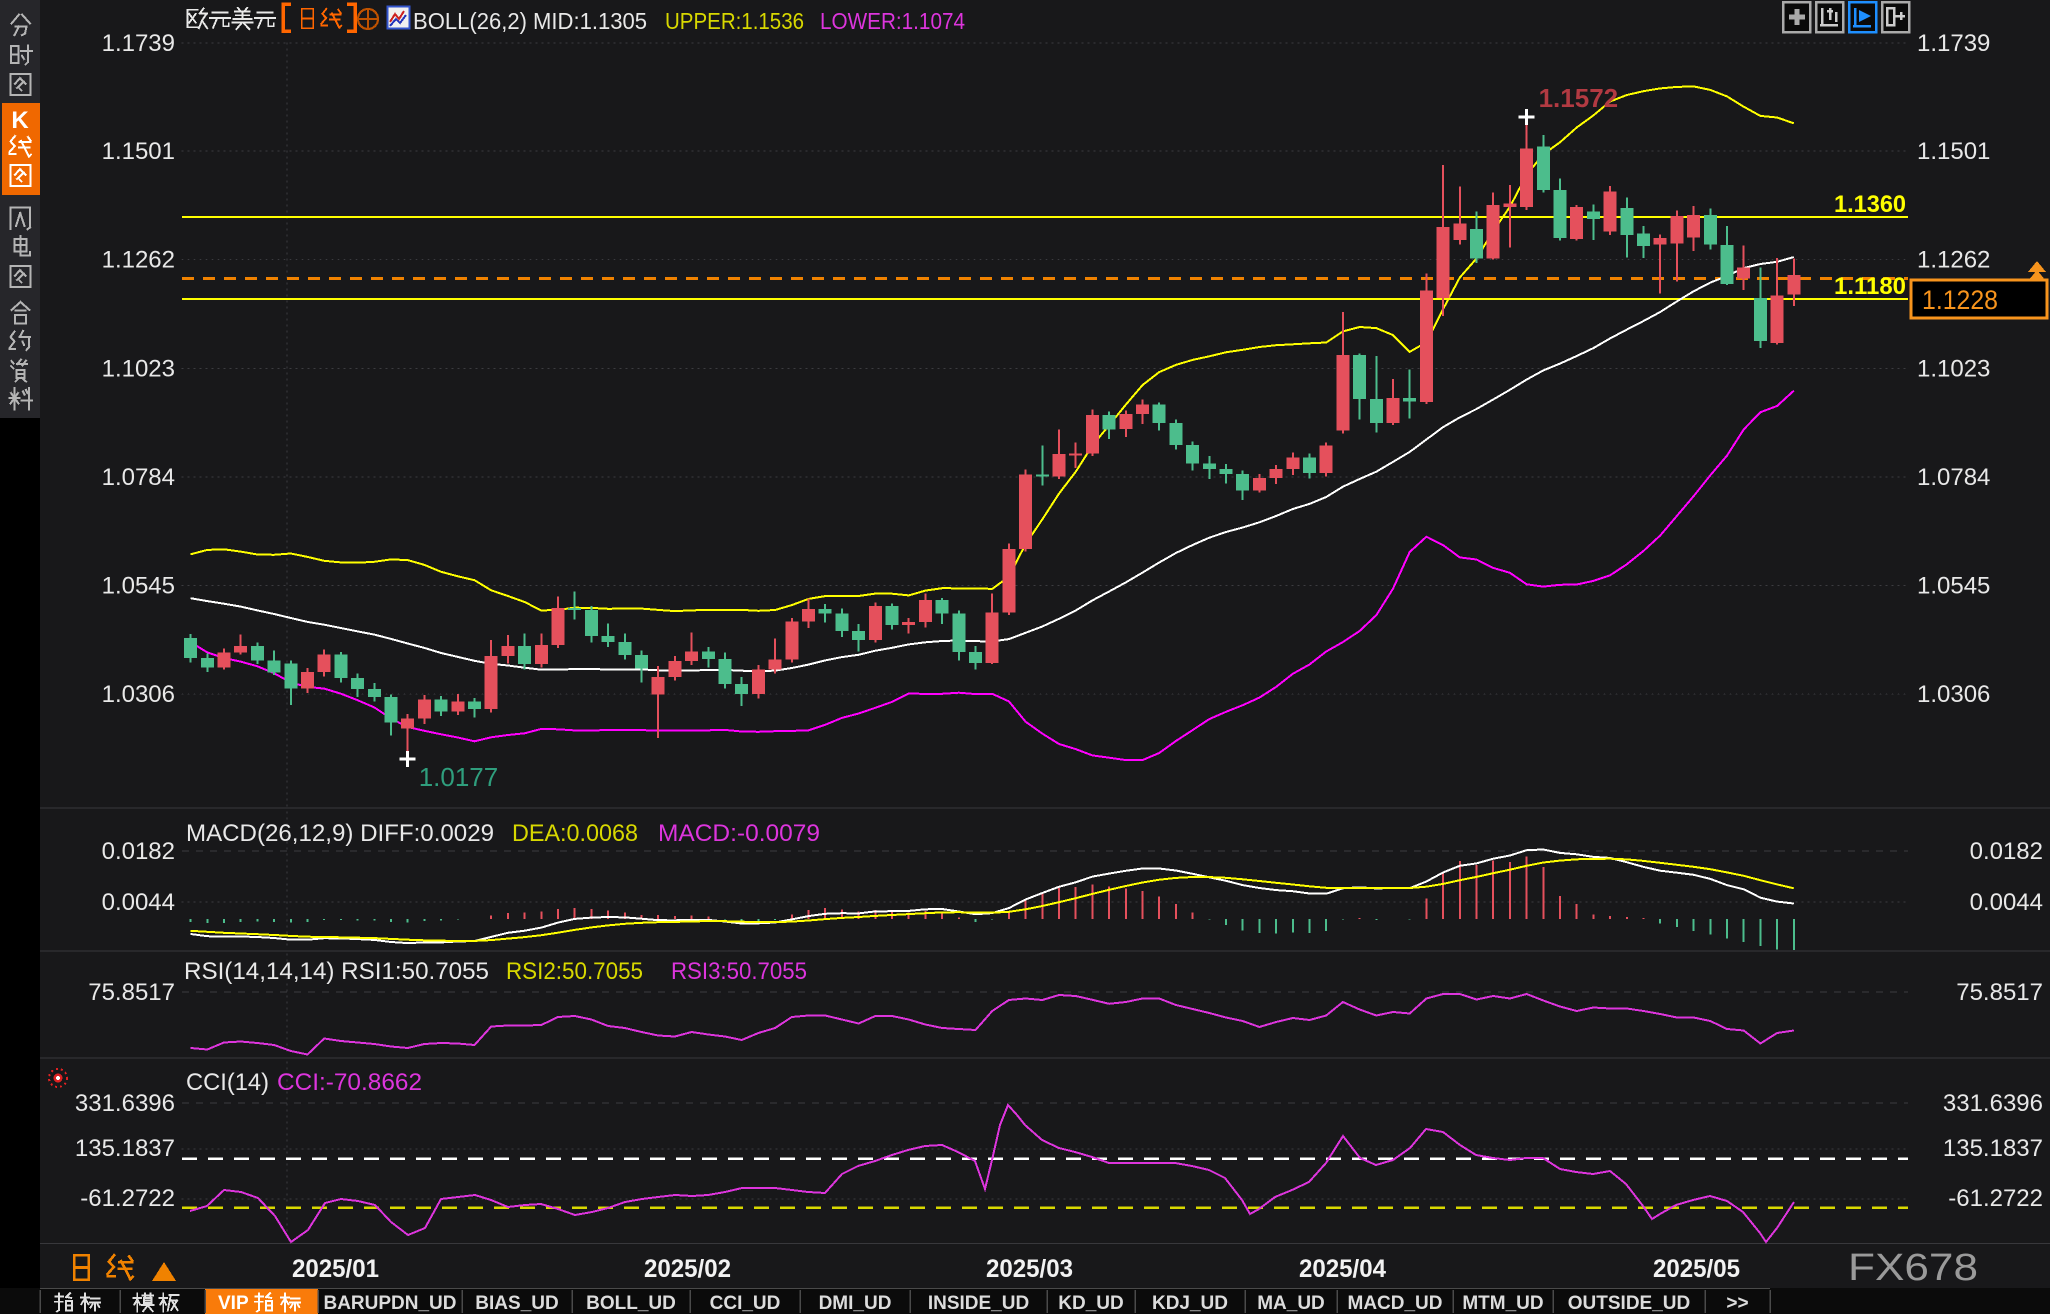  I want to click on svg-text: 2025/02, so click(687, 1269).